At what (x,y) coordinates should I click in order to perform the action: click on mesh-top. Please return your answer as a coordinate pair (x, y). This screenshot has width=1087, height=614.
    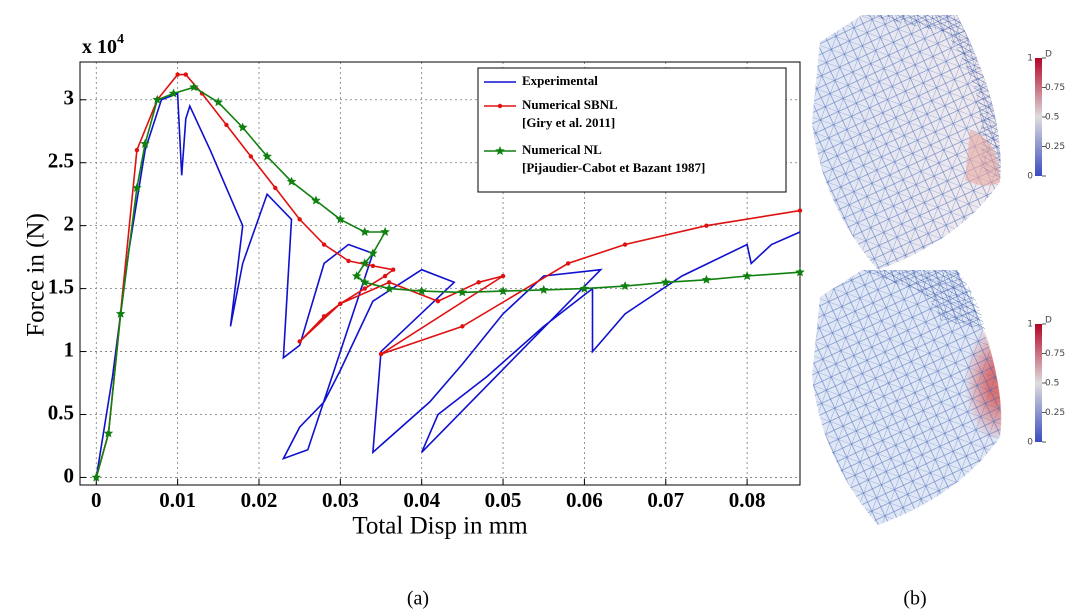
    Looking at the image, I should click on (906, 142).